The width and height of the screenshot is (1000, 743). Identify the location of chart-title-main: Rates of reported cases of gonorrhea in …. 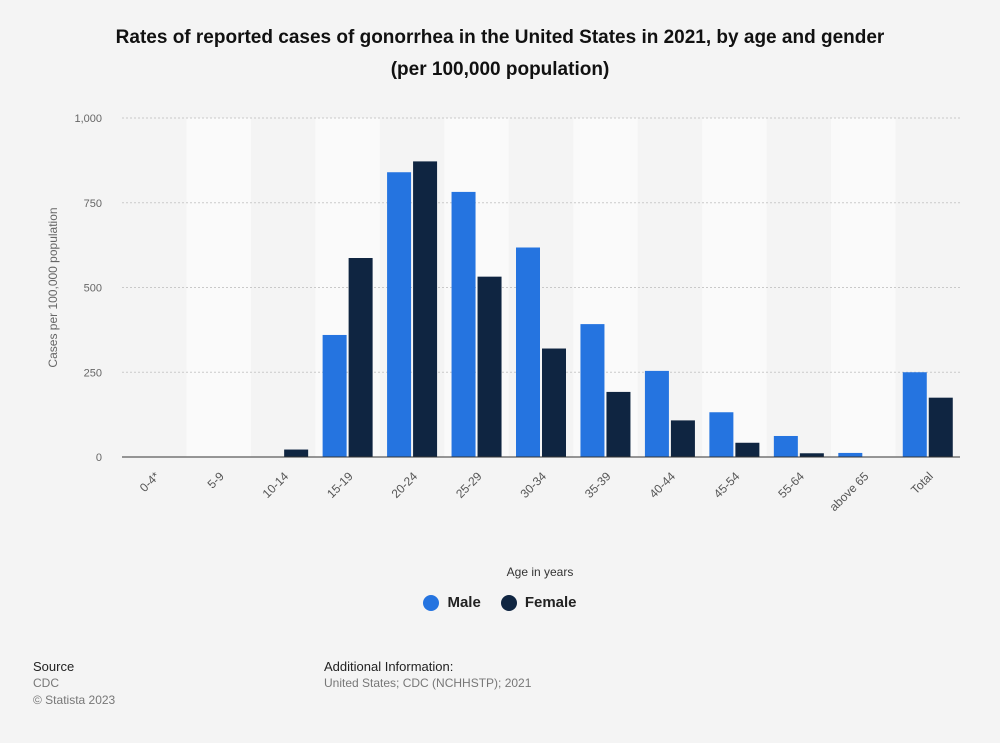
(500, 37).